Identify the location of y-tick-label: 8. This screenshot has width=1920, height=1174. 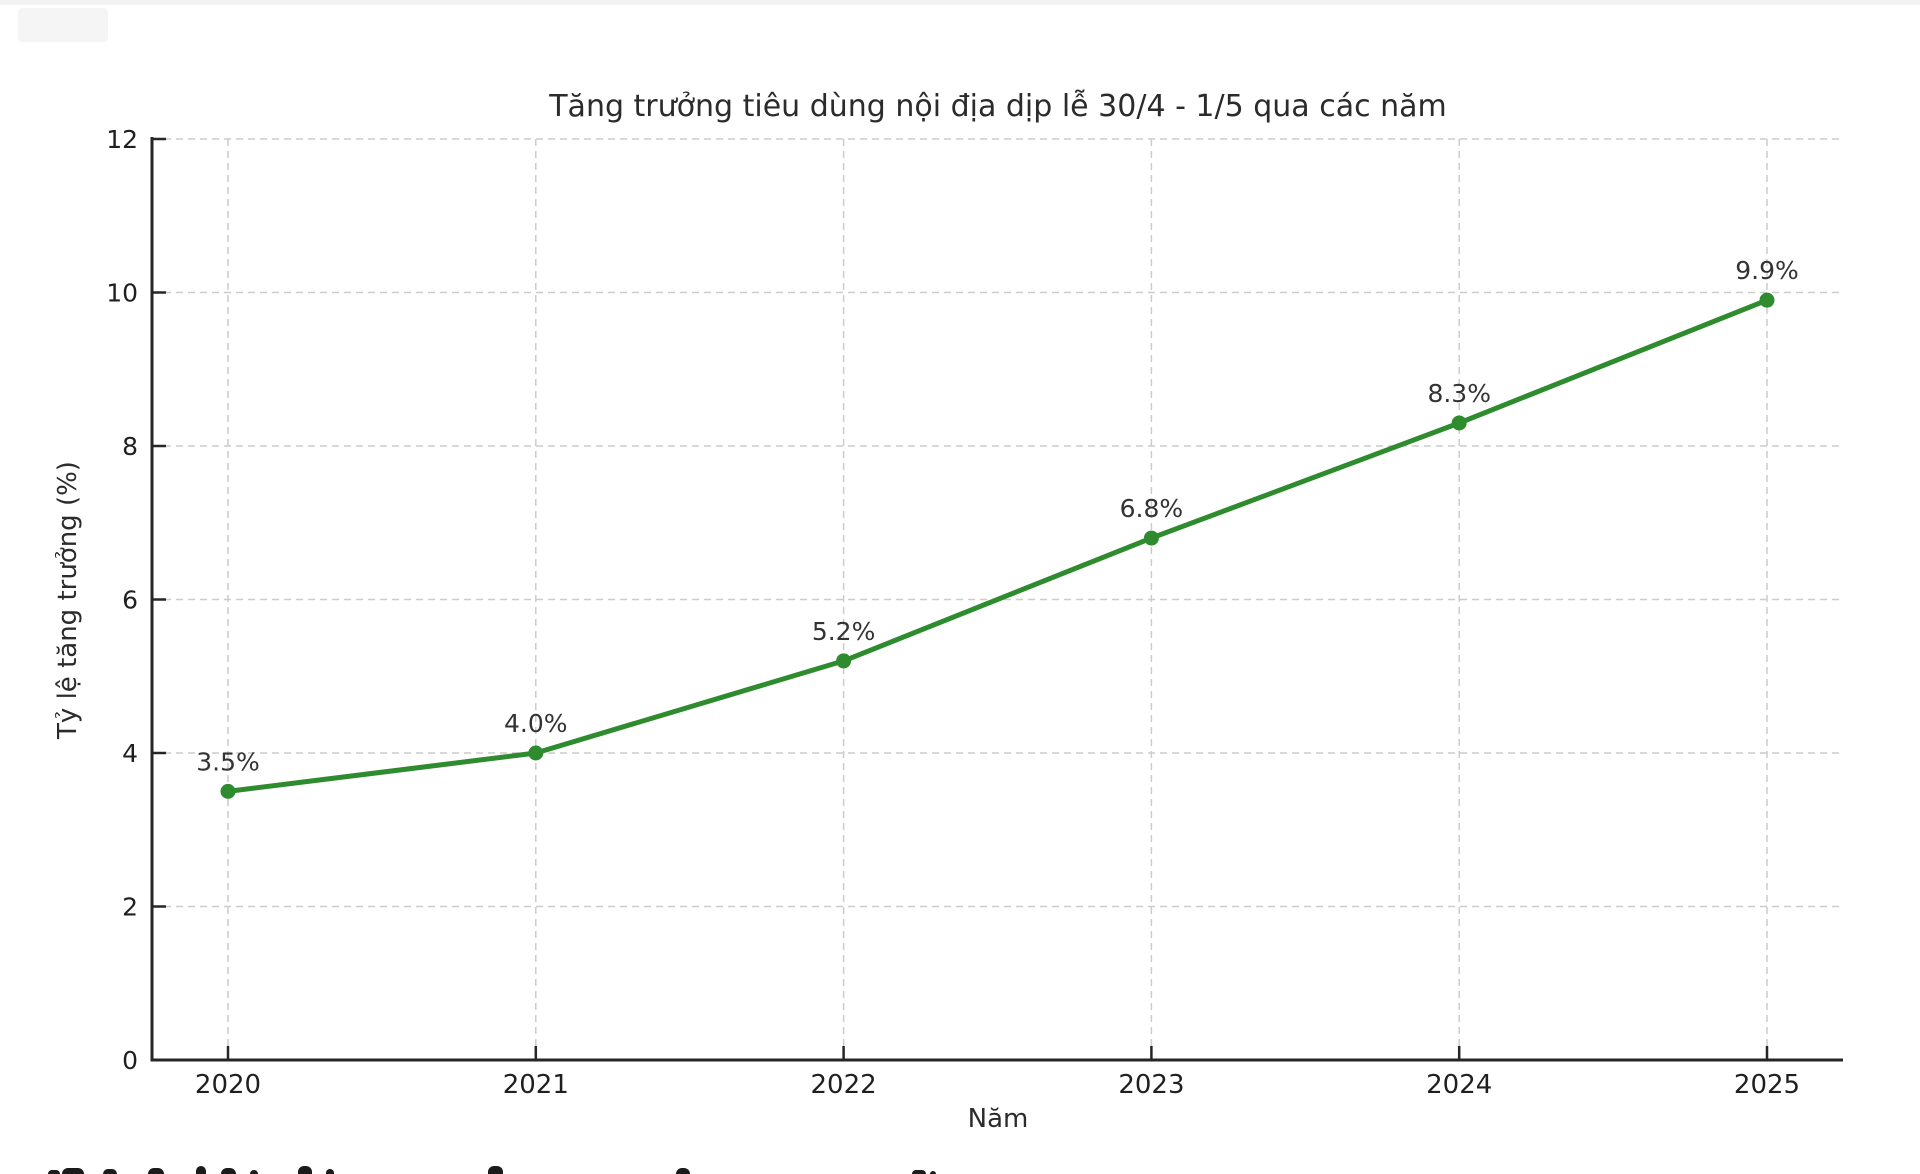
(130, 446).